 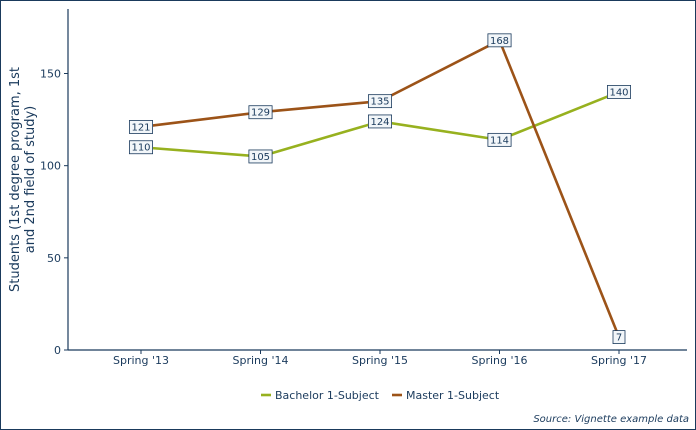 I want to click on data-label-value: 124, so click(x=379, y=122).